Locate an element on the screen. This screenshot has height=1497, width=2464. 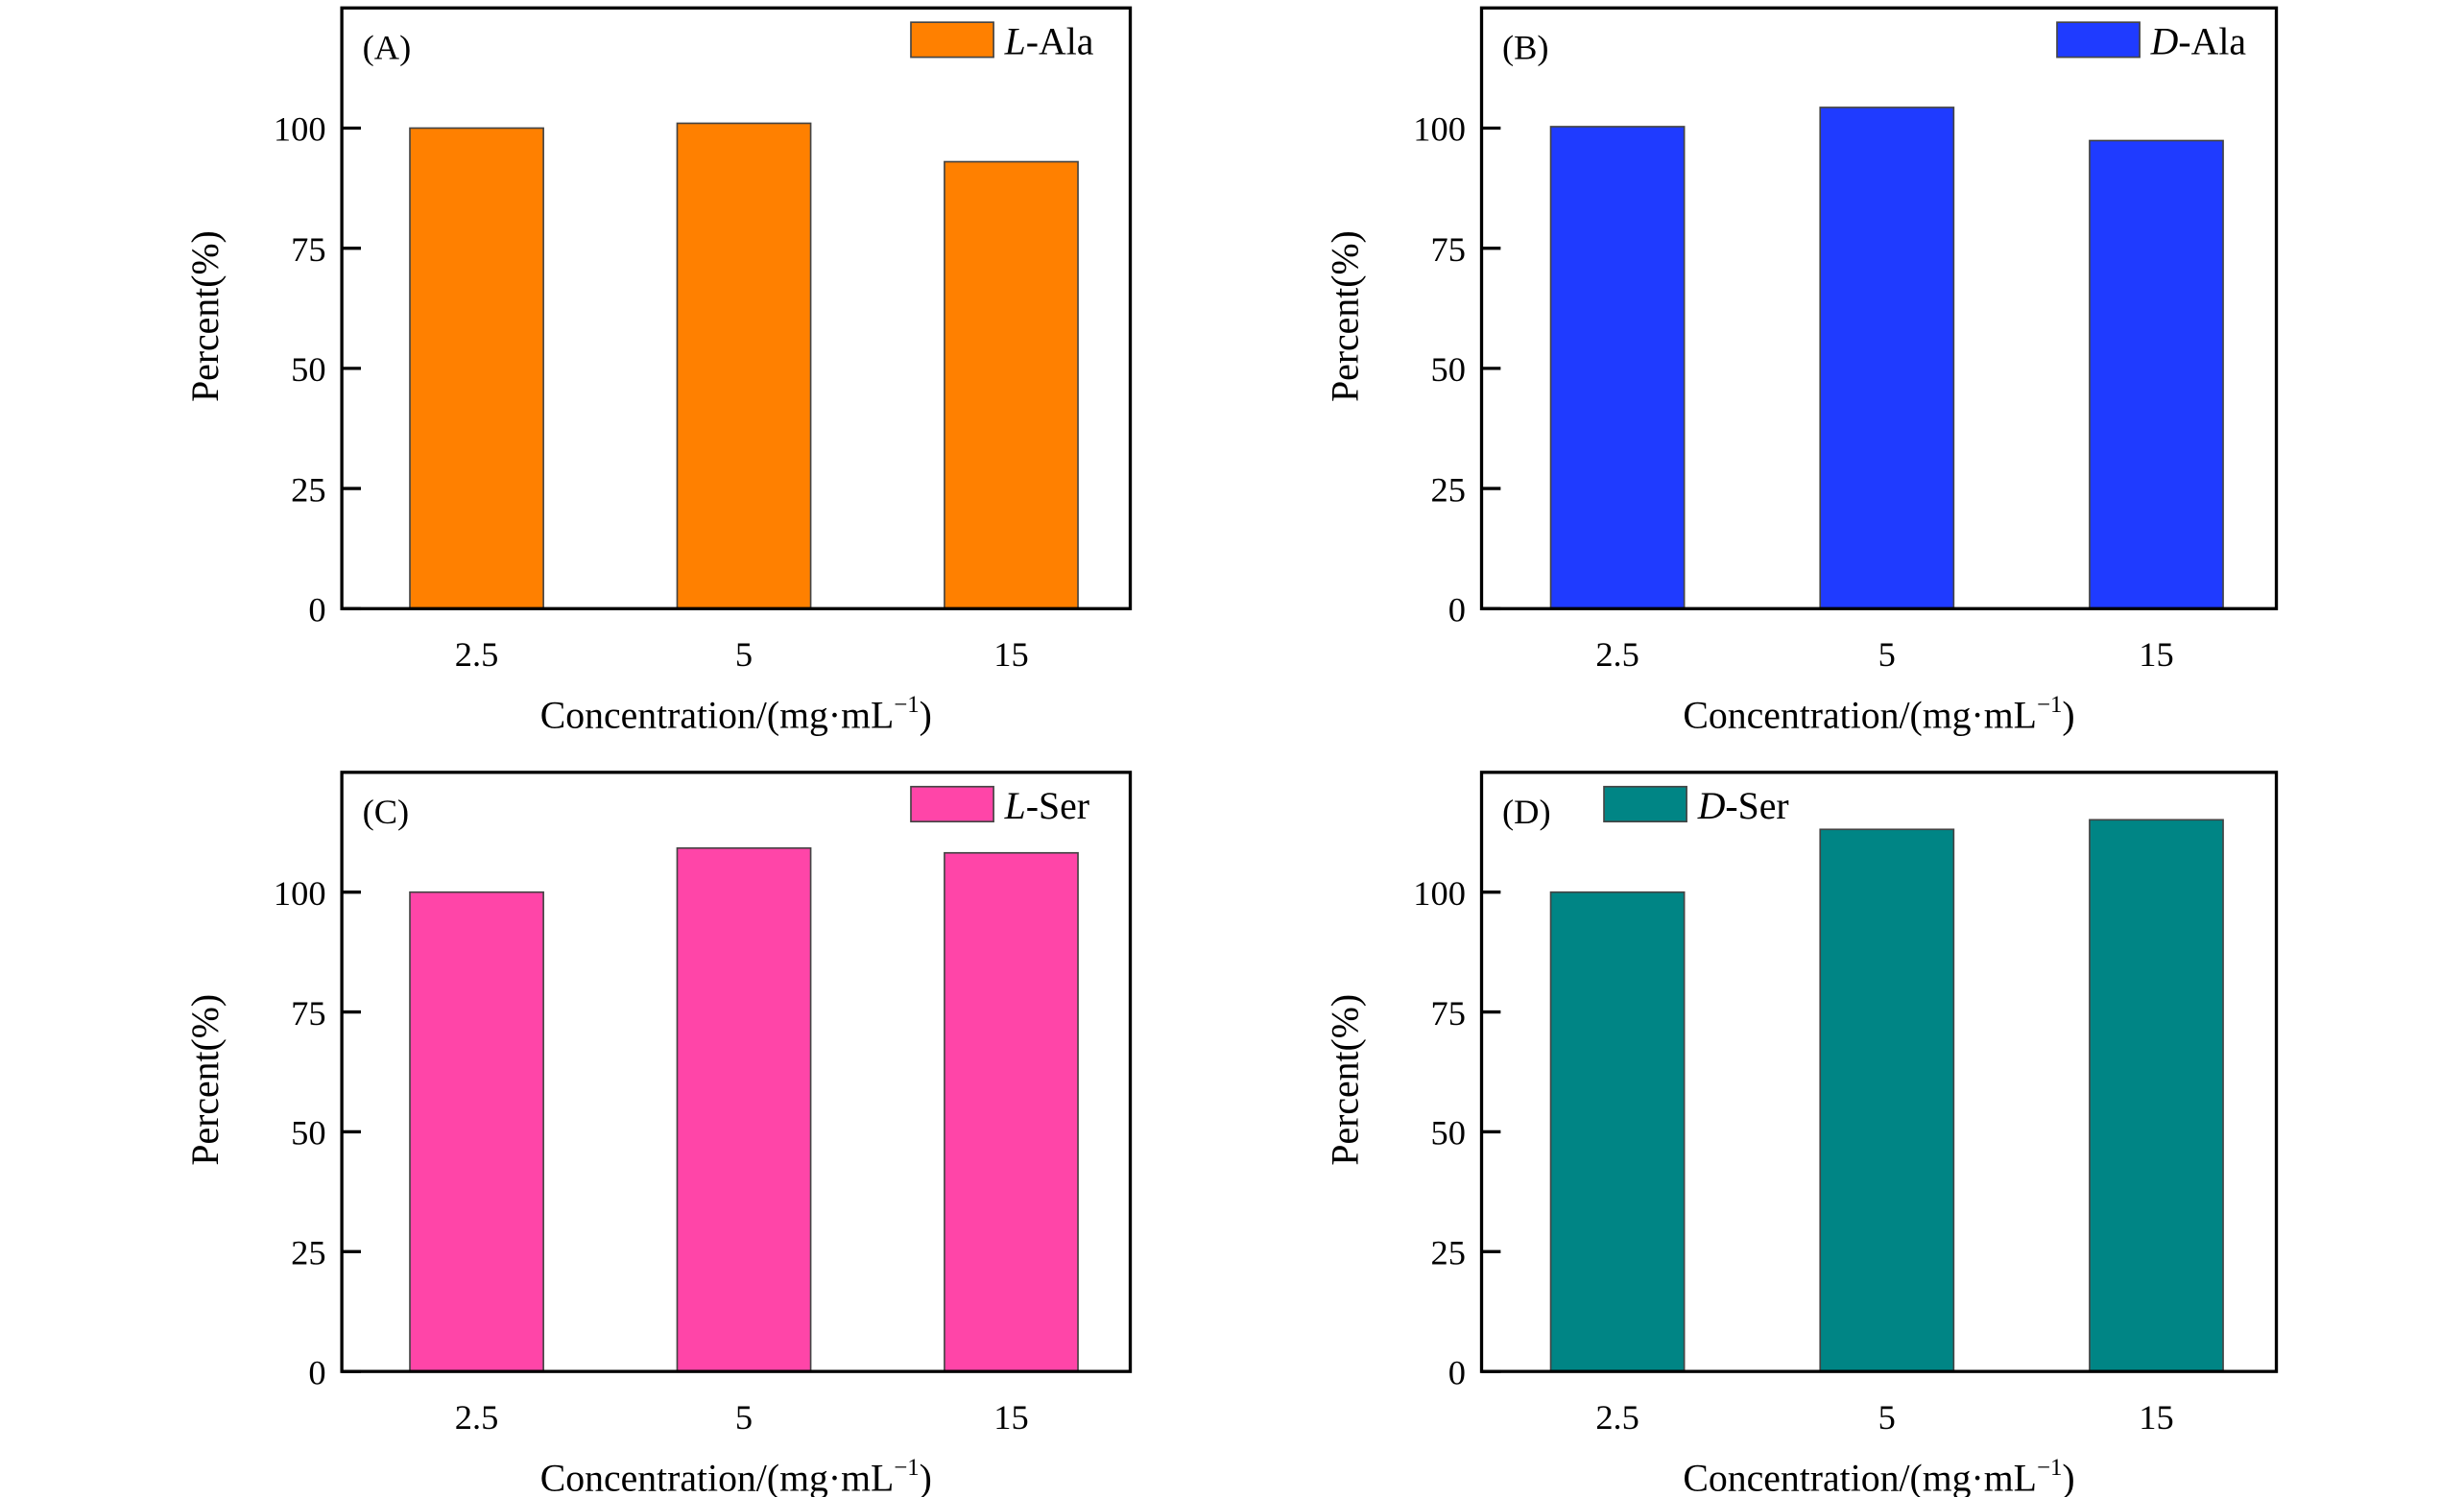
legend-label: L-Ser is located at coordinates (1046, 806).